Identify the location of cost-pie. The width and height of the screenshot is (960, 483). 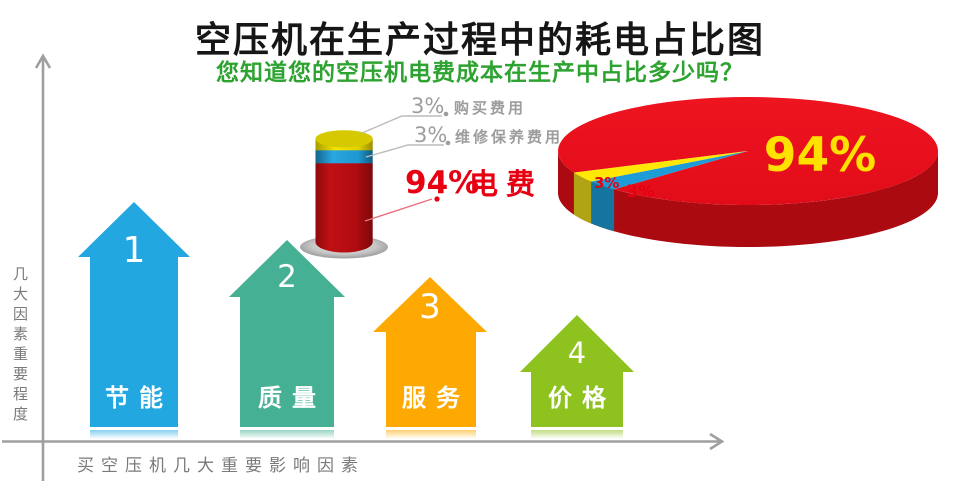
(748, 171).